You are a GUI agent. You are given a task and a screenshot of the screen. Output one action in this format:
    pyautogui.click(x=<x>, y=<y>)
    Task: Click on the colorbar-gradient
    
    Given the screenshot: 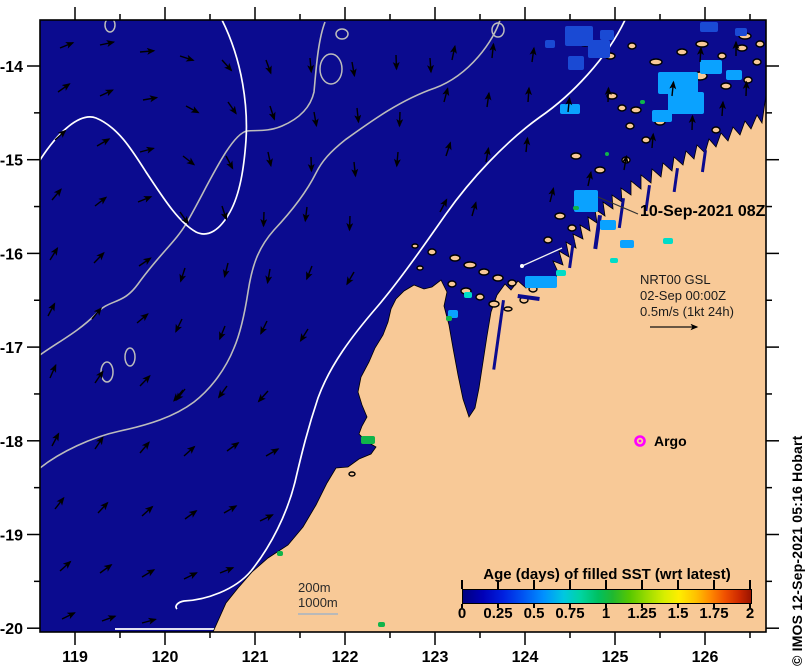 What is the action you would take?
    pyautogui.click(x=607, y=596)
    